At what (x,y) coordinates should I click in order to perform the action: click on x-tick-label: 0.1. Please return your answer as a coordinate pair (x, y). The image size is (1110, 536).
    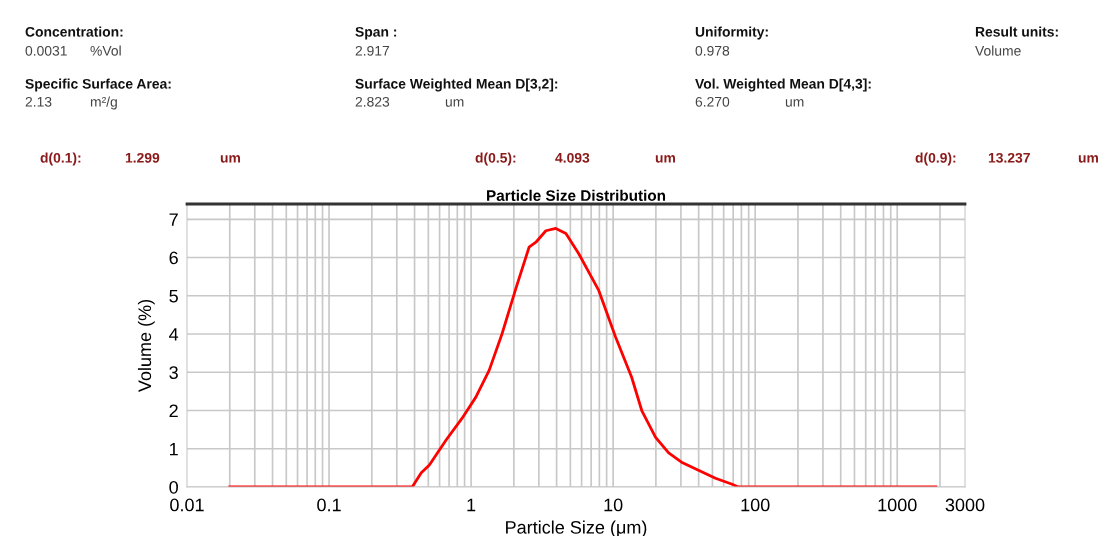
    Looking at the image, I should click on (329, 505).